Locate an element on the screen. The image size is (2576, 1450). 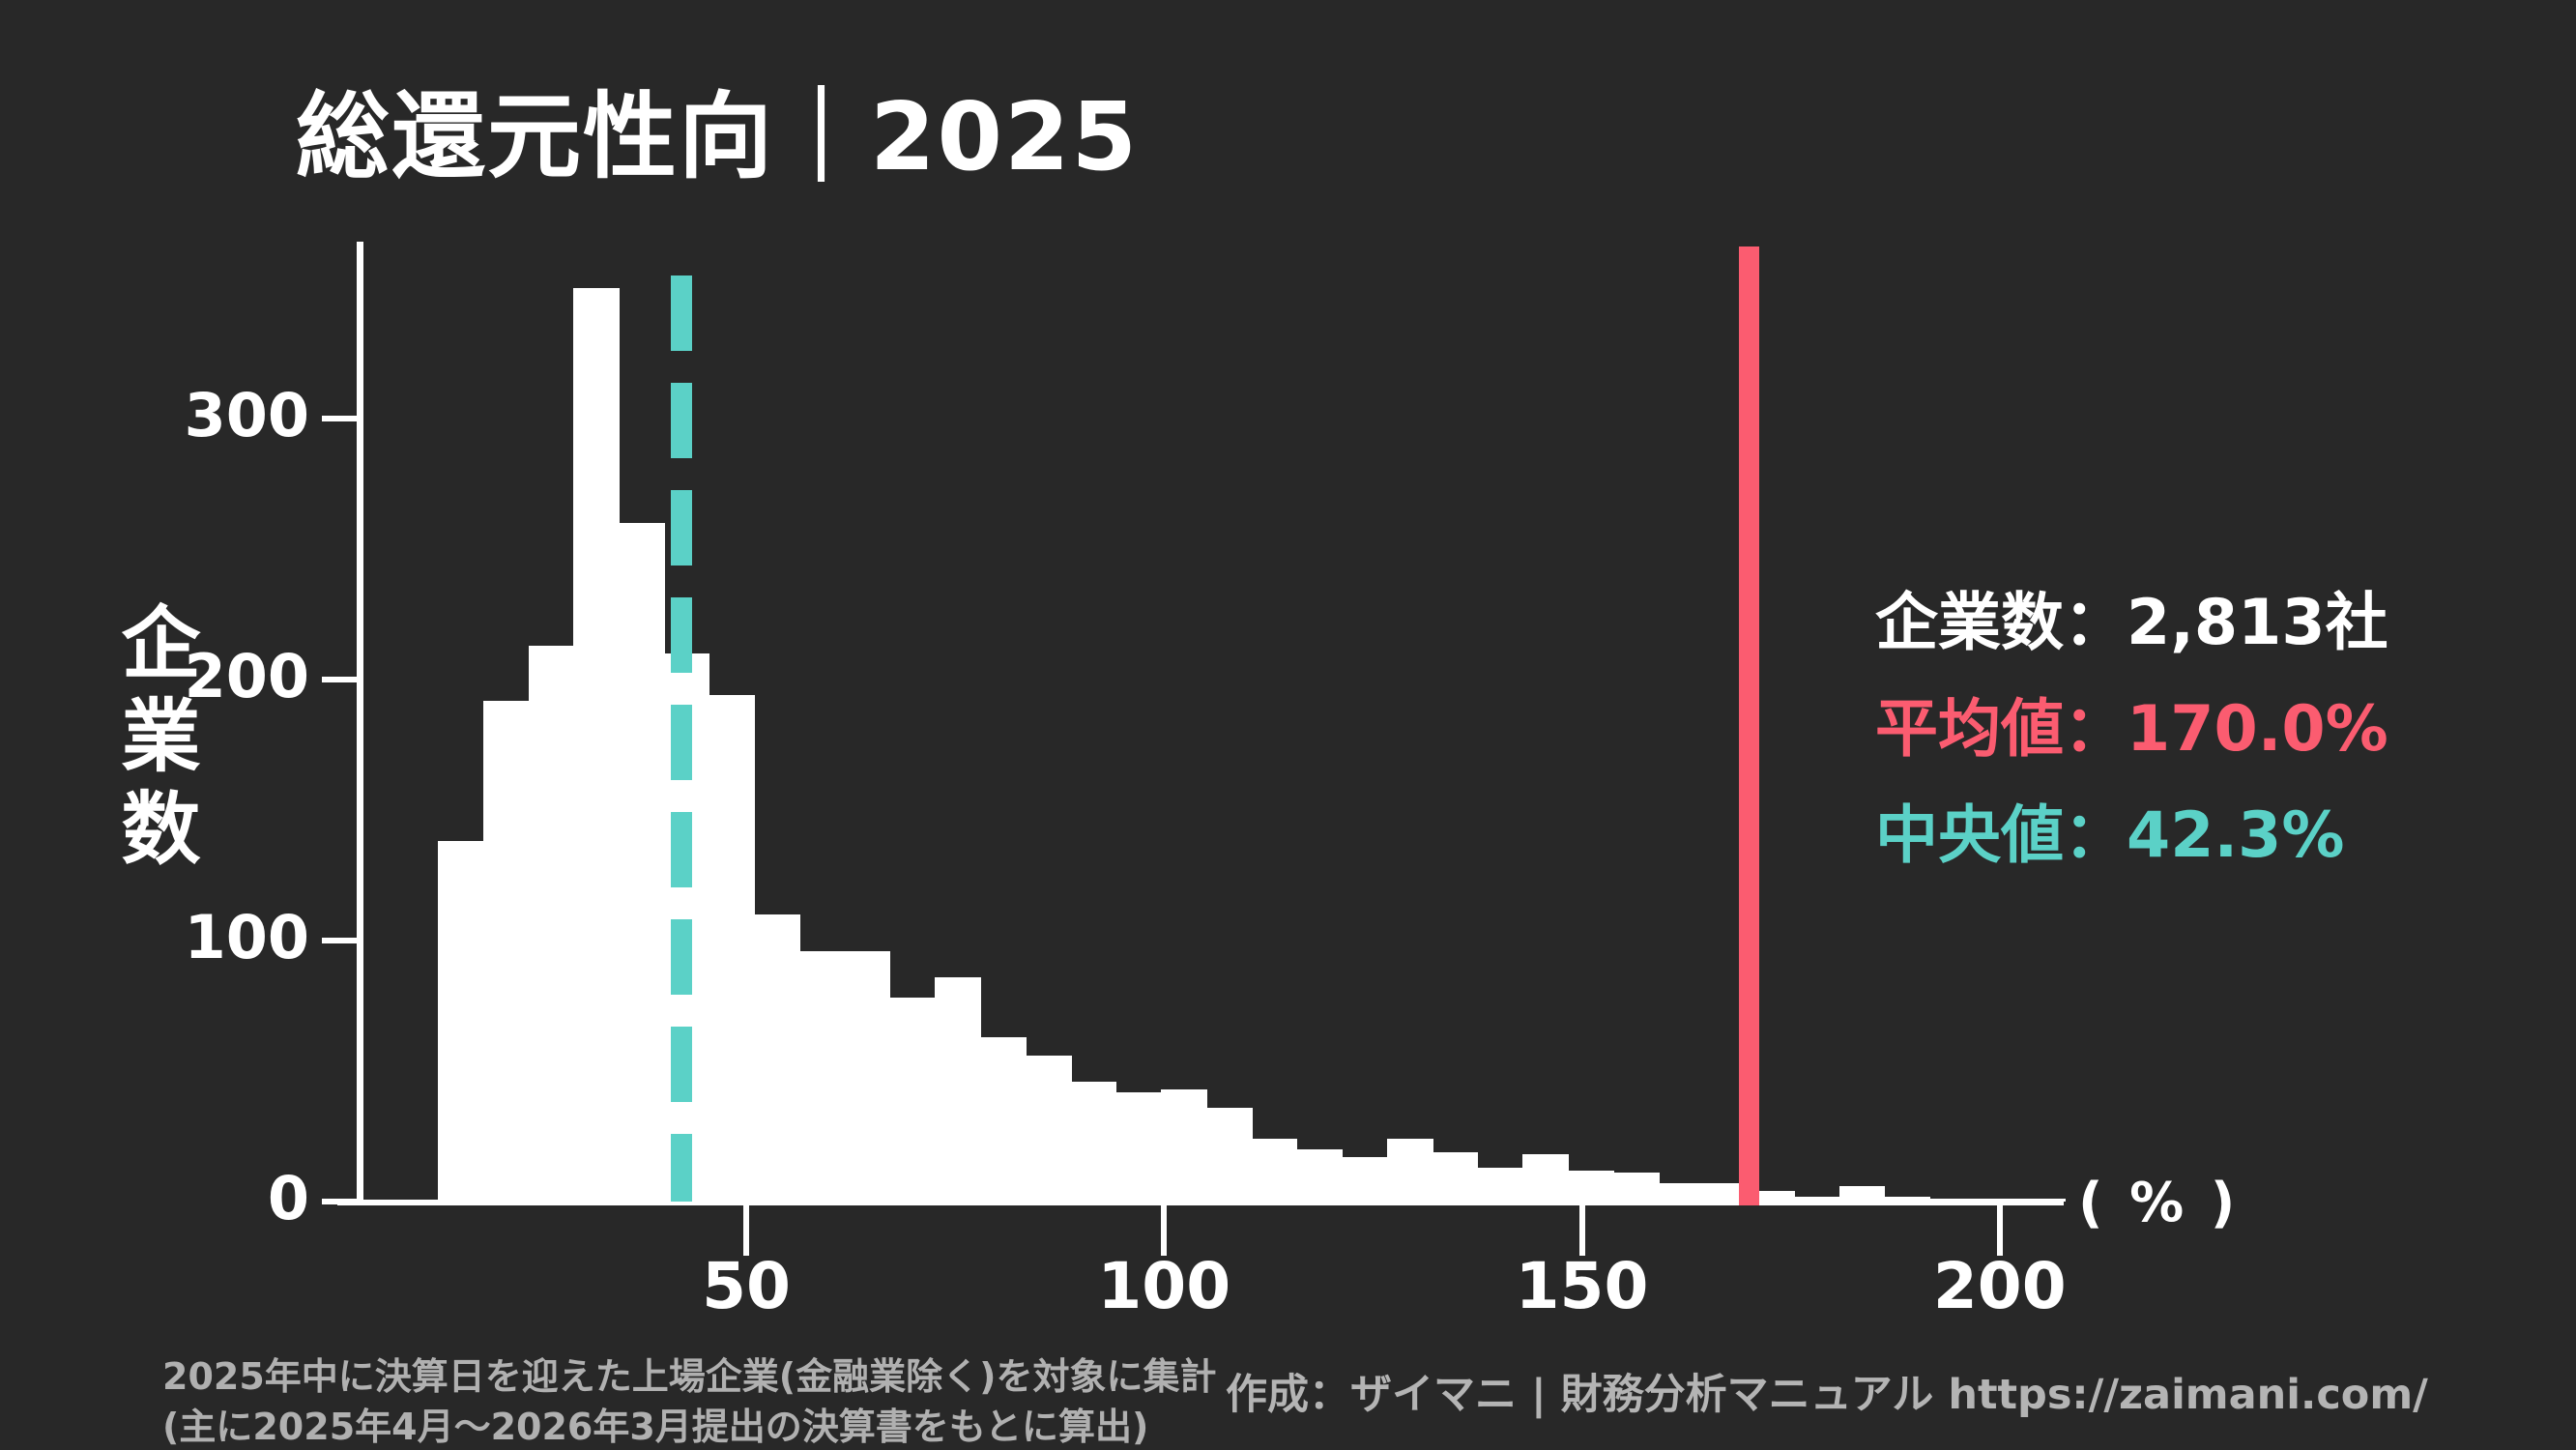
y-tick-label: 200 is located at coordinates (247, 676).